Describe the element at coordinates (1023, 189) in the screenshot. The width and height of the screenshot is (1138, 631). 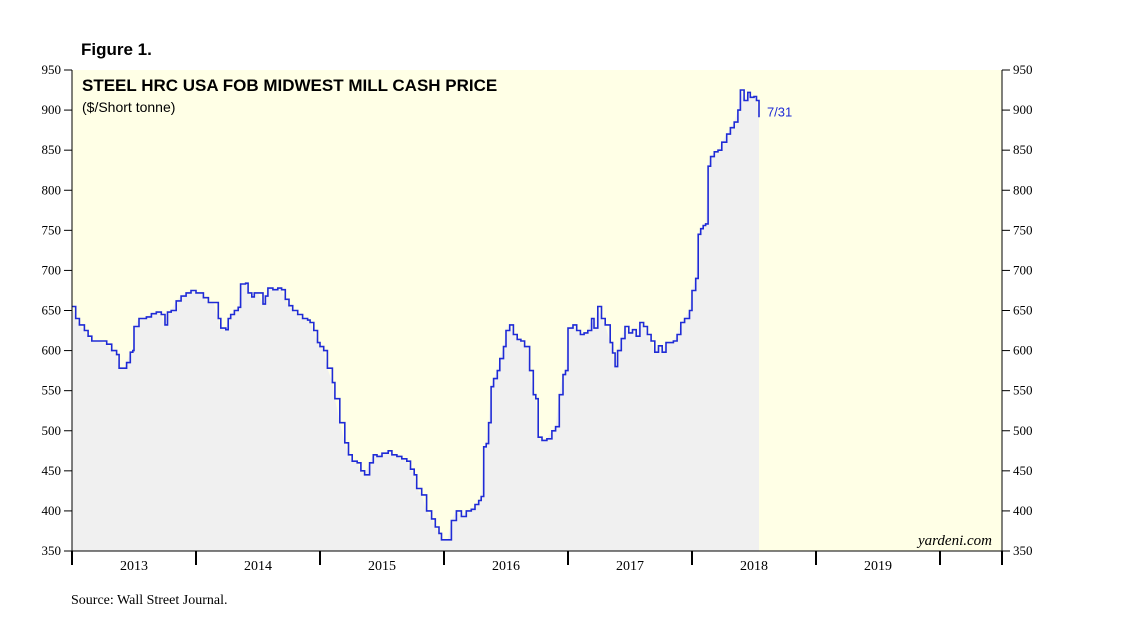
I see `right-ytick-label: 800` at that location.